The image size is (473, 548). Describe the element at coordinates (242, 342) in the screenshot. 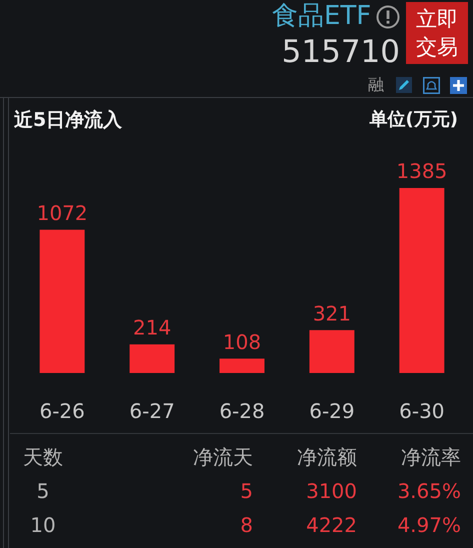

I see `data-label: 108` at that location.